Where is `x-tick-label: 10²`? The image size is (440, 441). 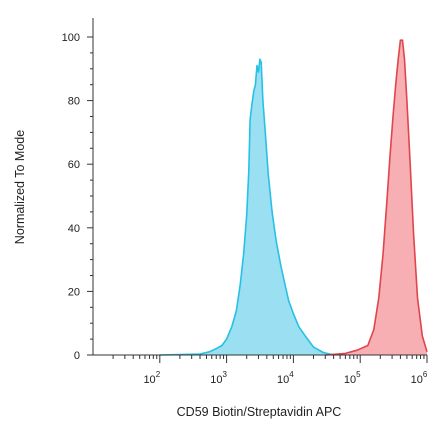 x-tick-label: 10² is located at coordinates (151, 378).